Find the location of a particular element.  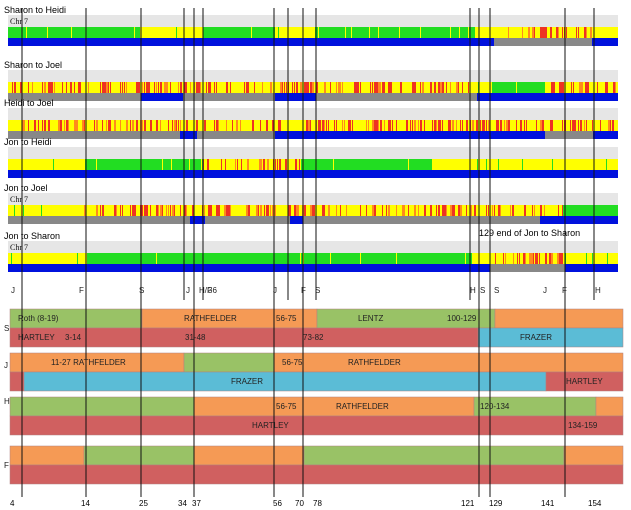

segment-label: 56-75 is located at coordinates (292, 362).